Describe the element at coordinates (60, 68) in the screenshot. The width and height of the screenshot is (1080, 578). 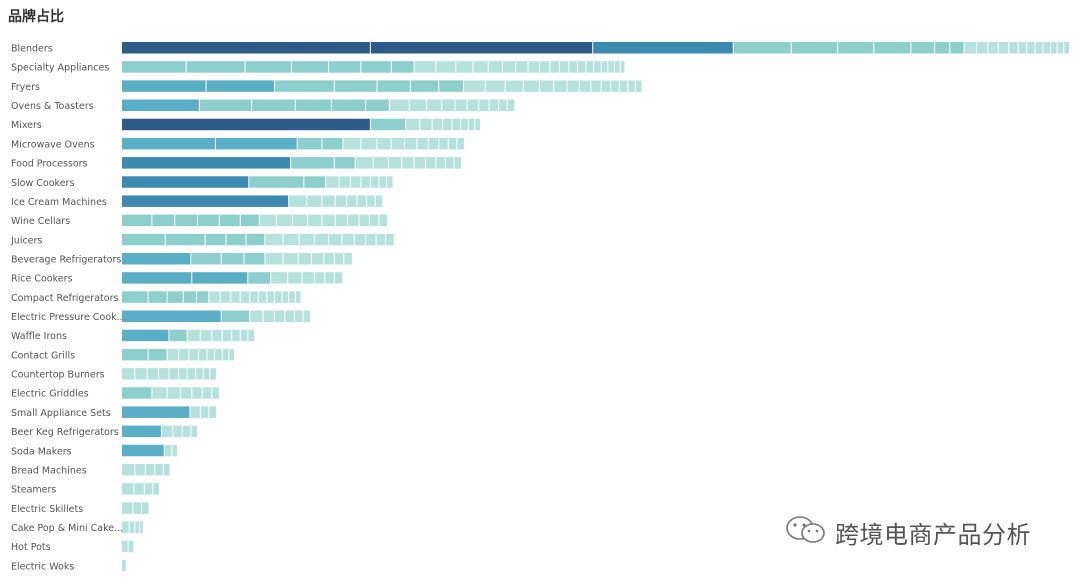
I see `category-label: Specialty Appliances` at that location.